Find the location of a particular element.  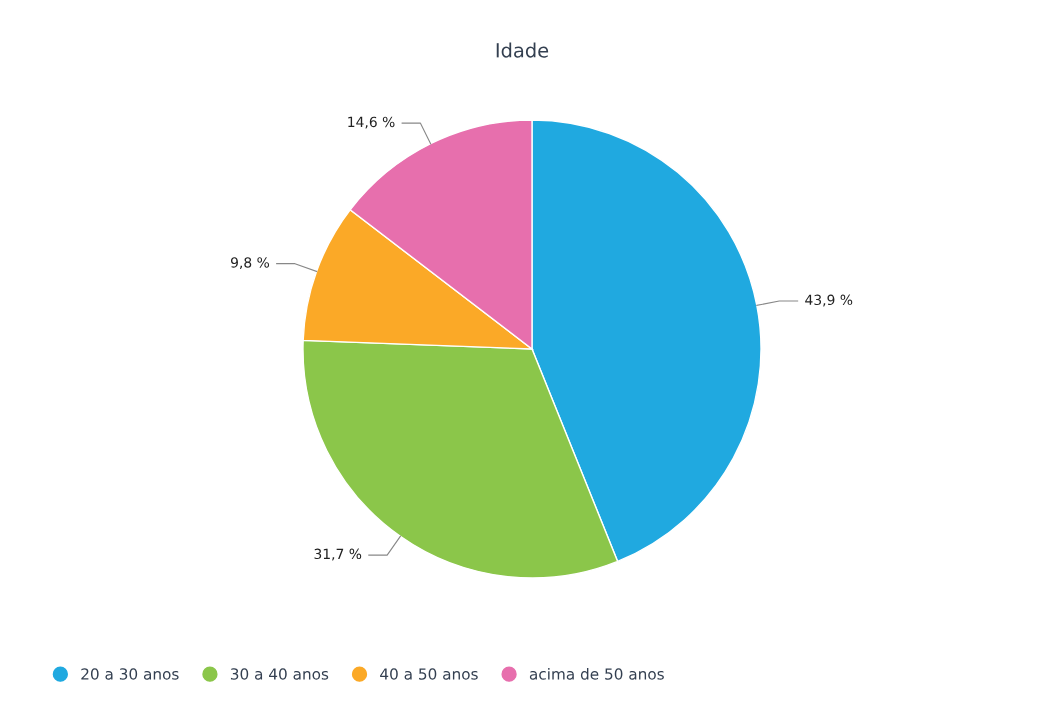

legend-label: 40 a 50 anos is located at coordinates (429, 674).